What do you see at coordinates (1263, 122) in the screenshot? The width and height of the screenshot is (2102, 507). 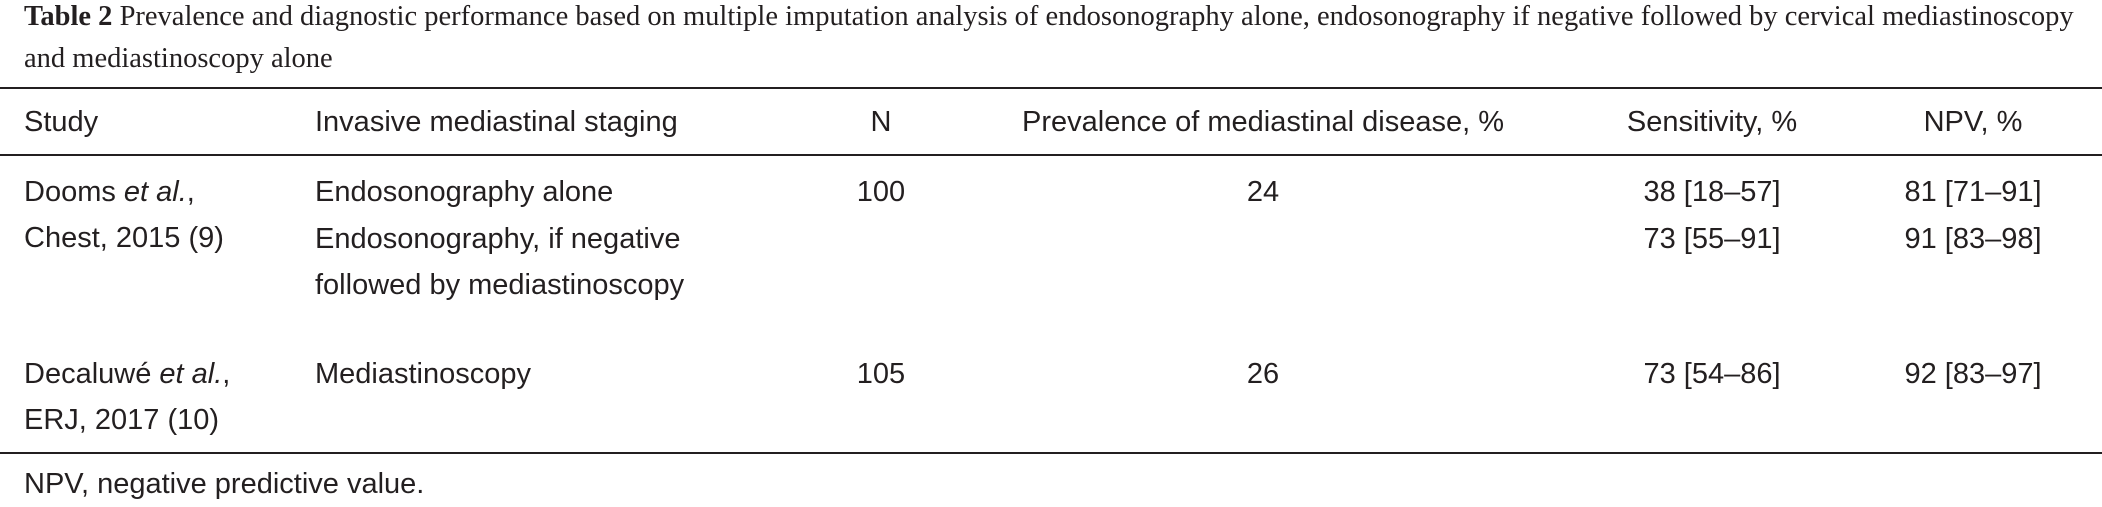 I see `header-cell: Prevalence of mediastinal disease, %` at bounding box center [1263, 122].